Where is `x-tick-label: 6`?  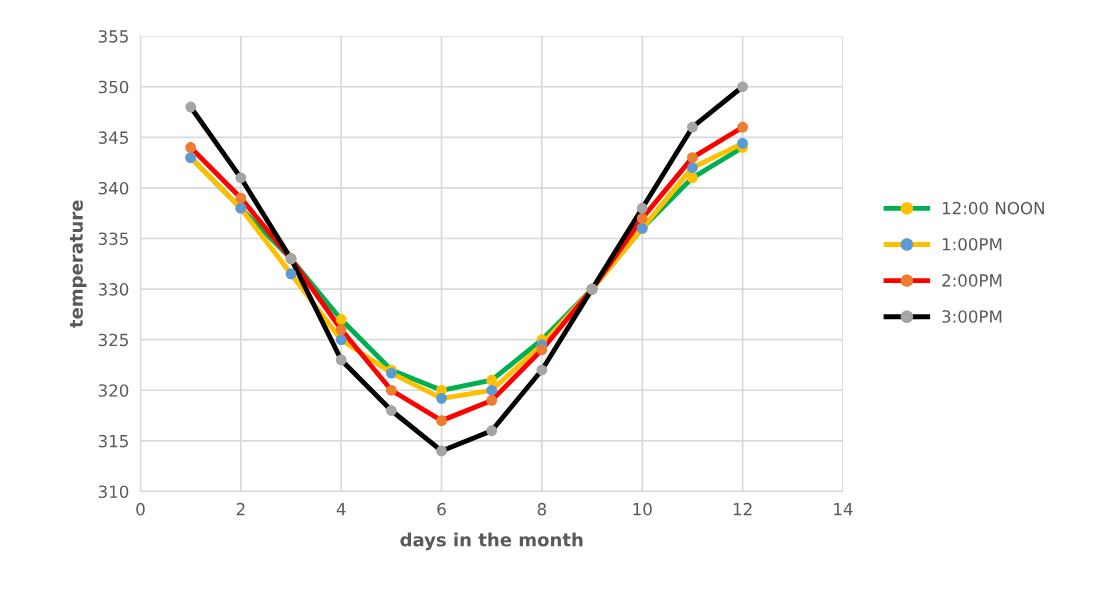
x-tick-label: 6 is located at coordinates (441, 509).